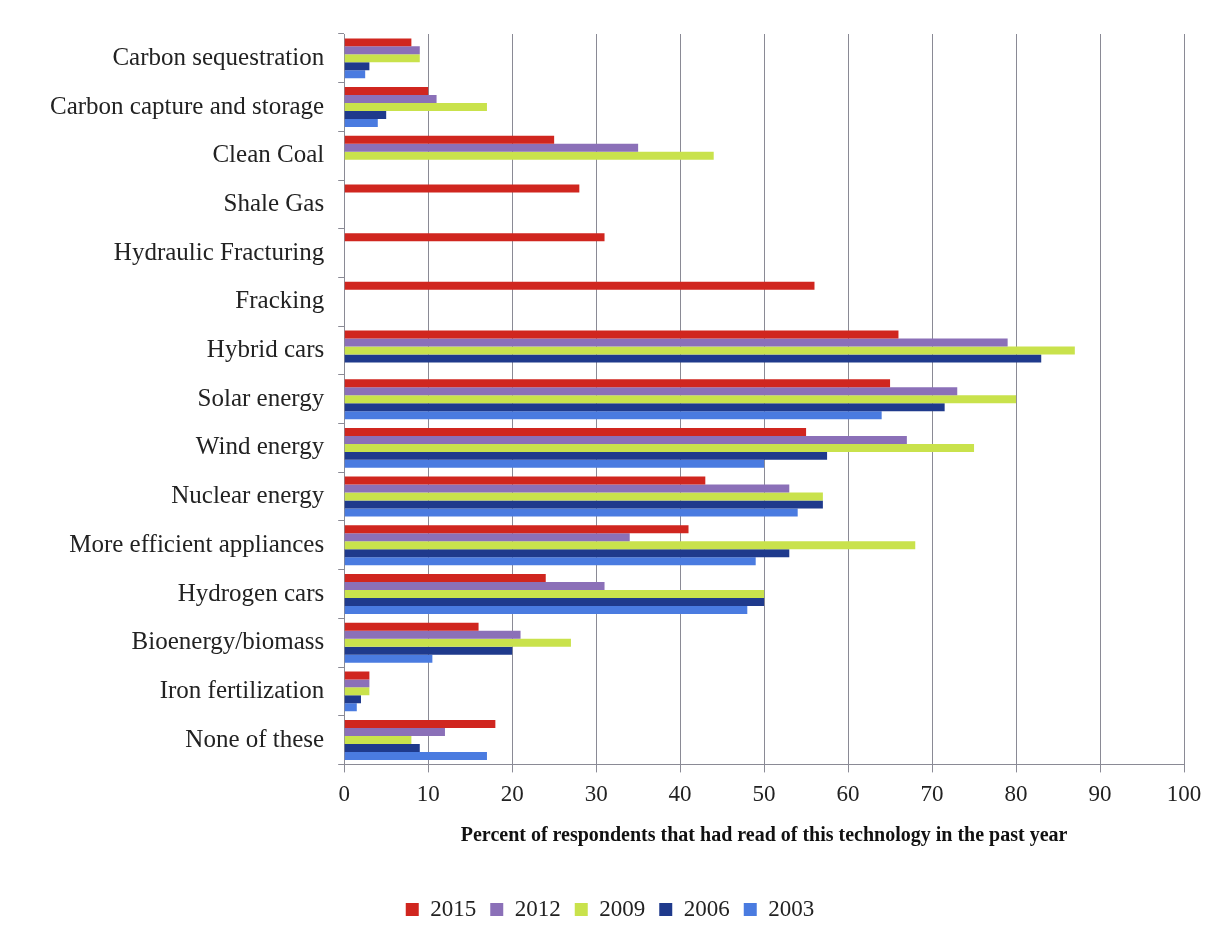  I want to click on legend-label: 2012, so click(537, 908).